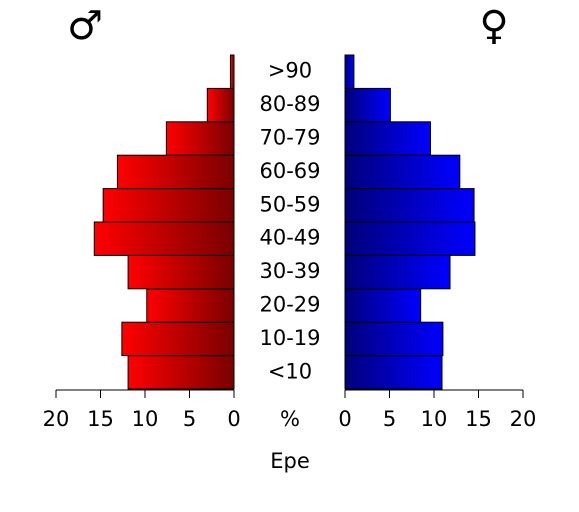 Image resolution: width=579 pixels, height=512 pixels. Describe the element at coordinates (289, 305) in the screenshot. I see `category-label: 20-29` at that location.